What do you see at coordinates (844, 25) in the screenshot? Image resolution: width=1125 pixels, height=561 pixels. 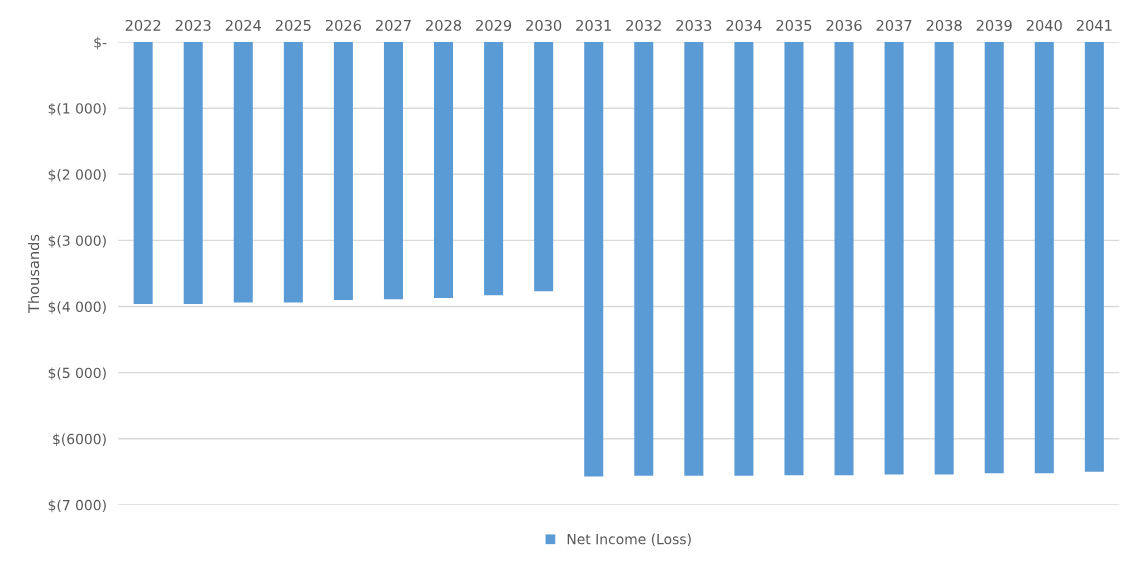 I see `x-tick-label: 2036` at bounding box center [844, 25].